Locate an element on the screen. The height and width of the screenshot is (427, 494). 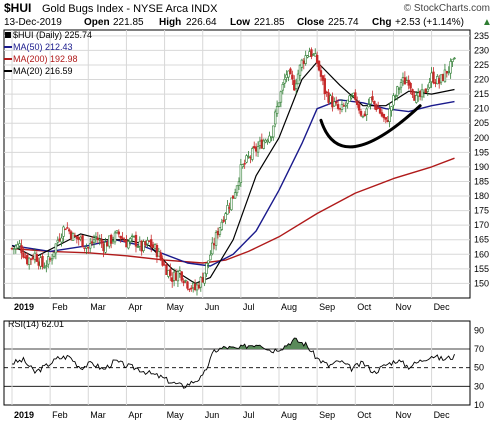
rsi-y-tick-label: 70 is located at coordinates (479, 349).